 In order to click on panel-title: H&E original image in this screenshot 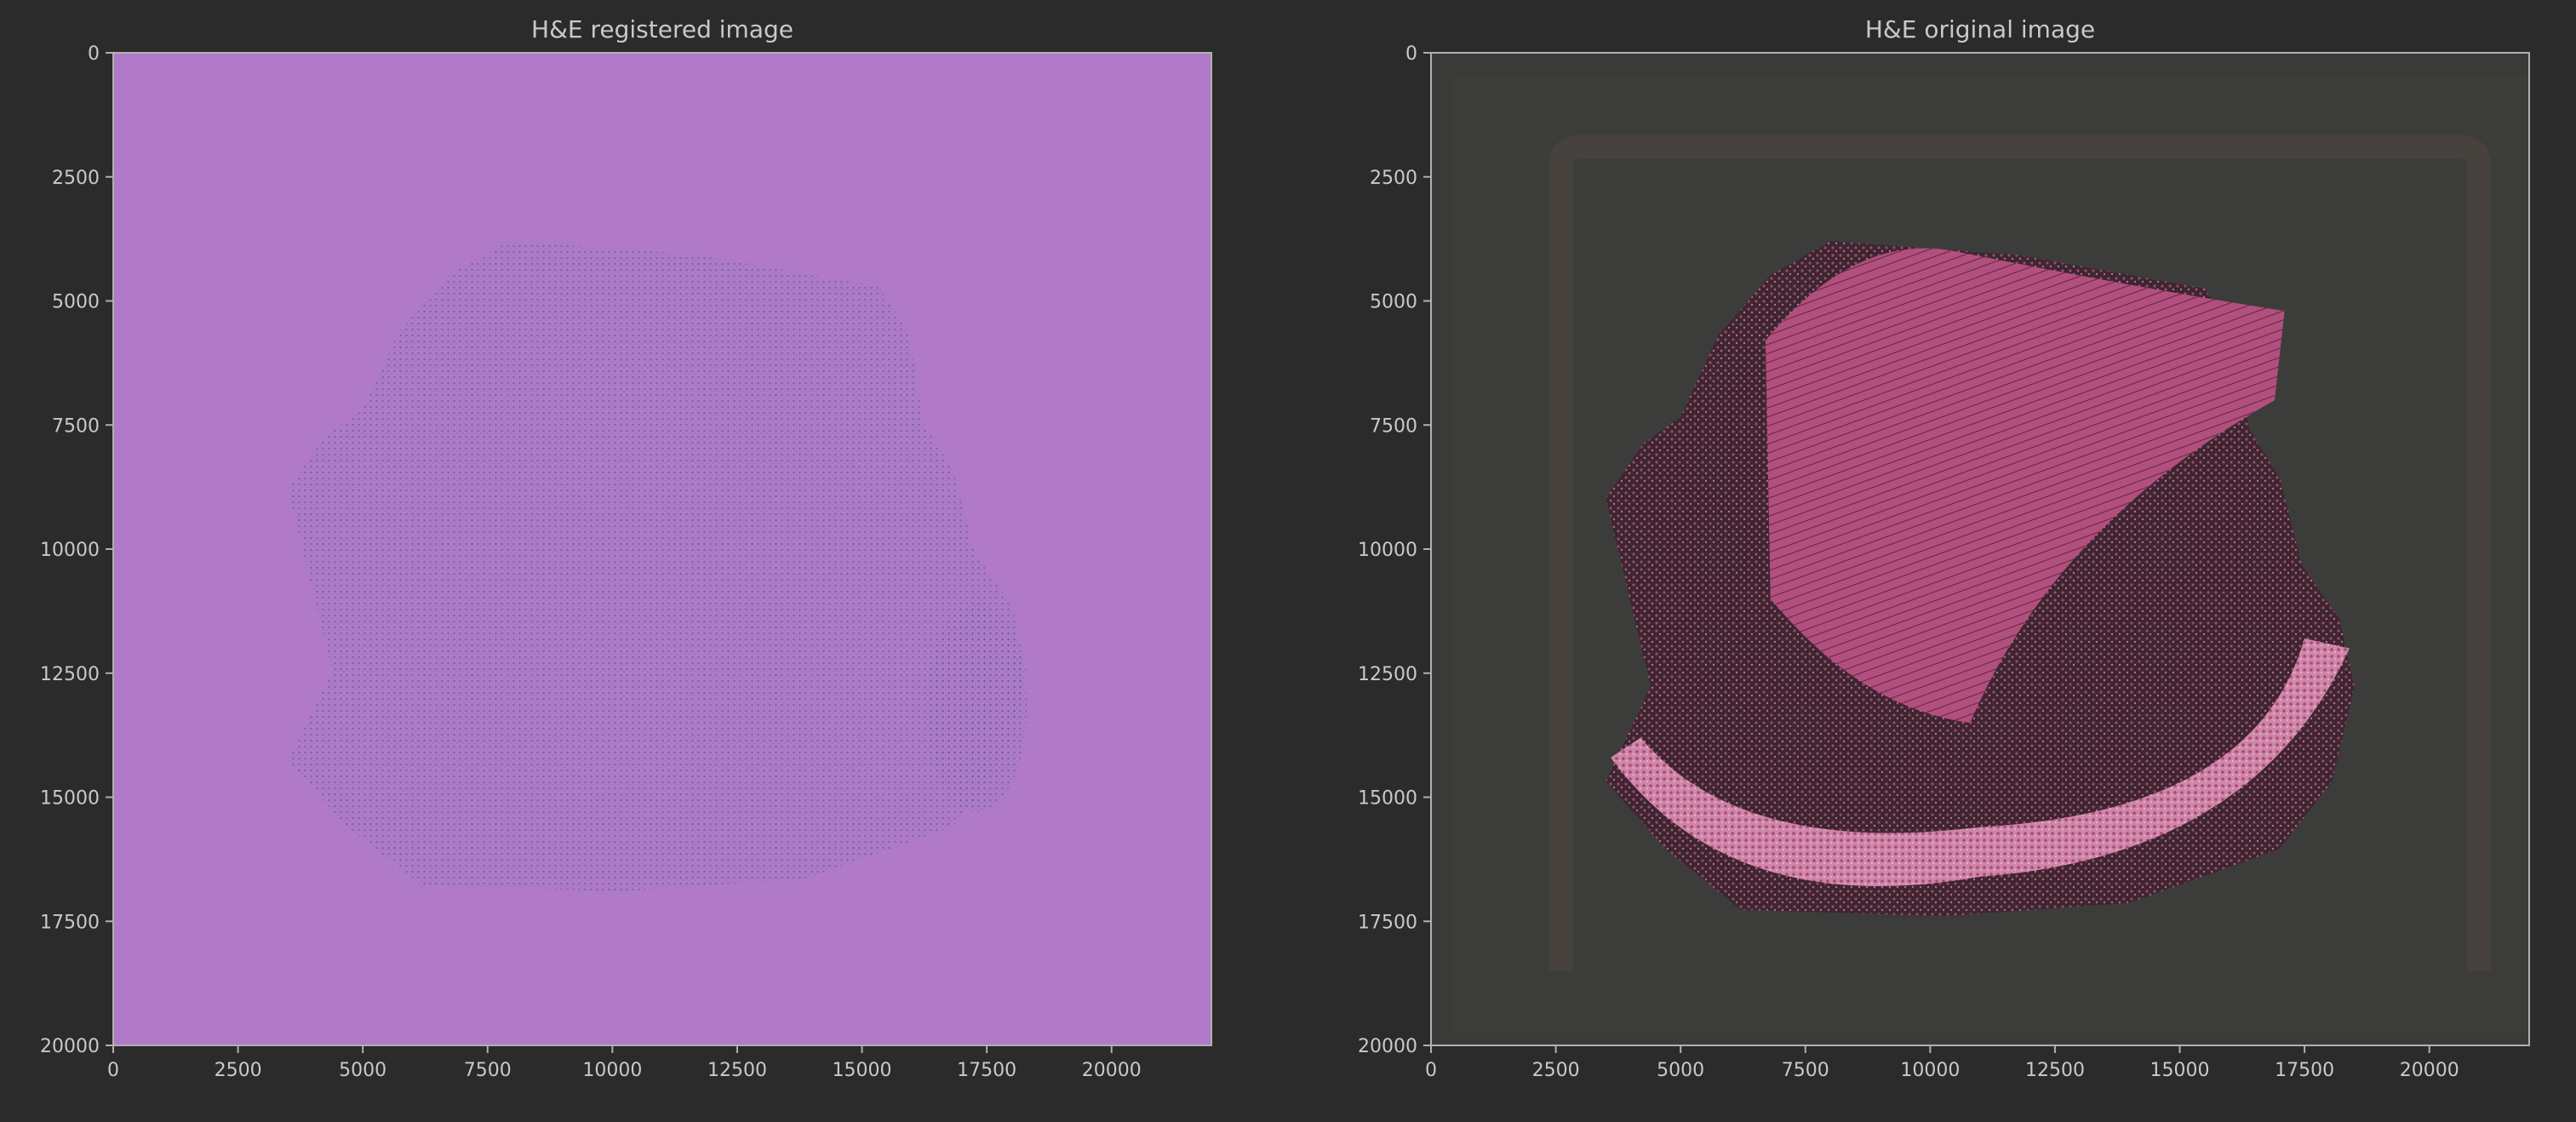, I will do `click(1980, 29)`.